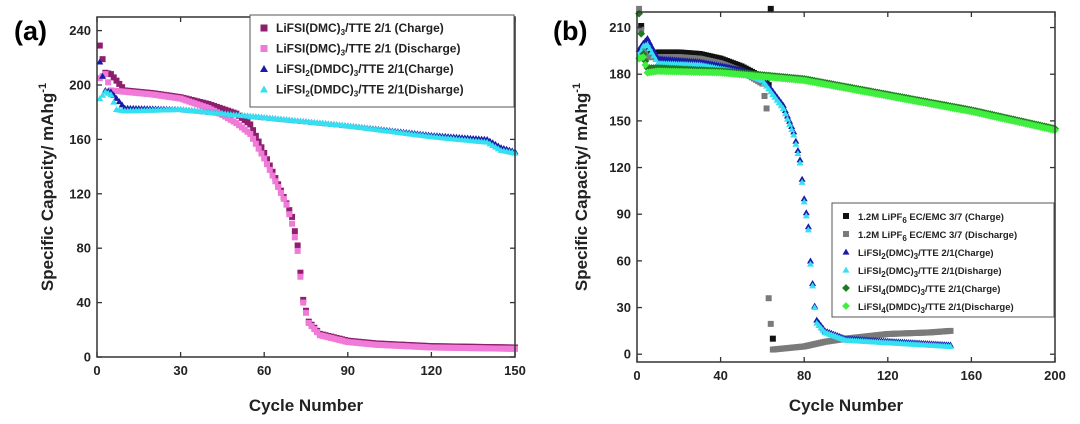  What do you see at coordinates (47, 187) in the screenshot?
I see `y-axis-title: Specific Capacity/ mAhg-1` at bounding box center [47, 187].